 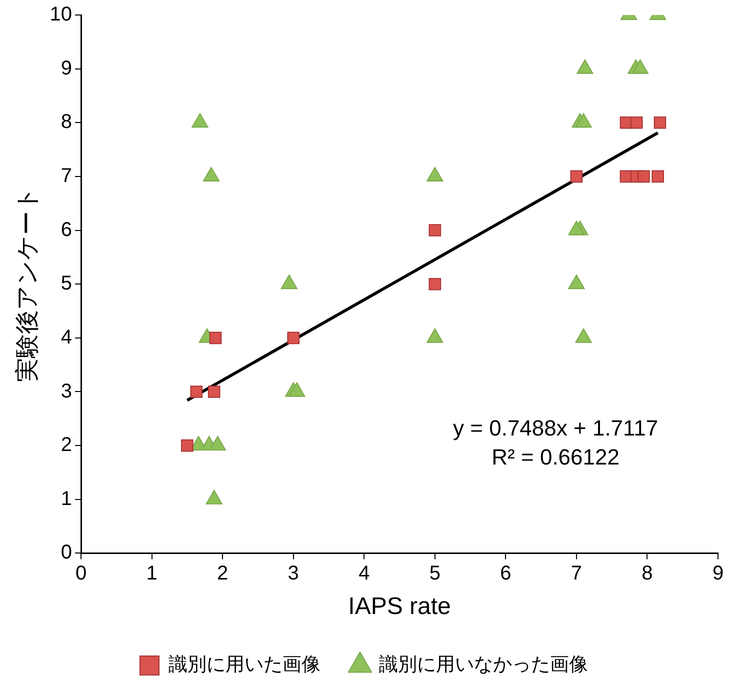 I want to click on x-tick-label: 8, so click(x=647, y=573).